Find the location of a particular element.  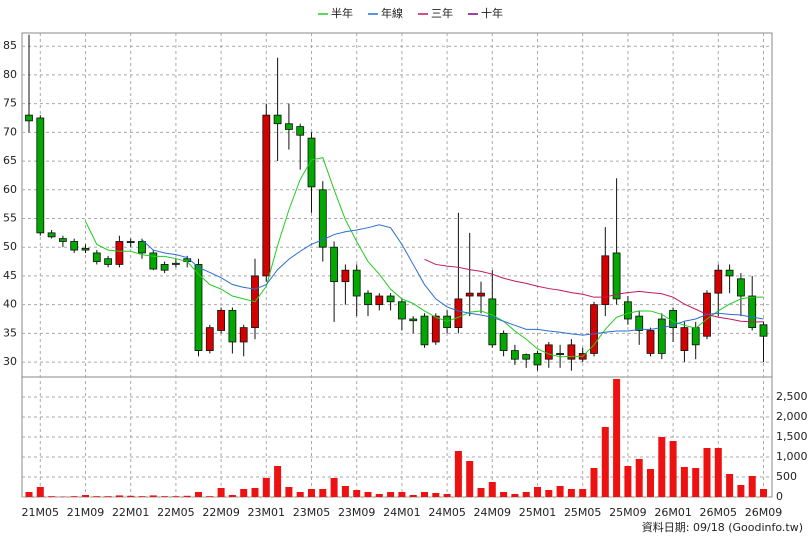

x-tick-label: 23M09 is located at coordinates (357, 512).